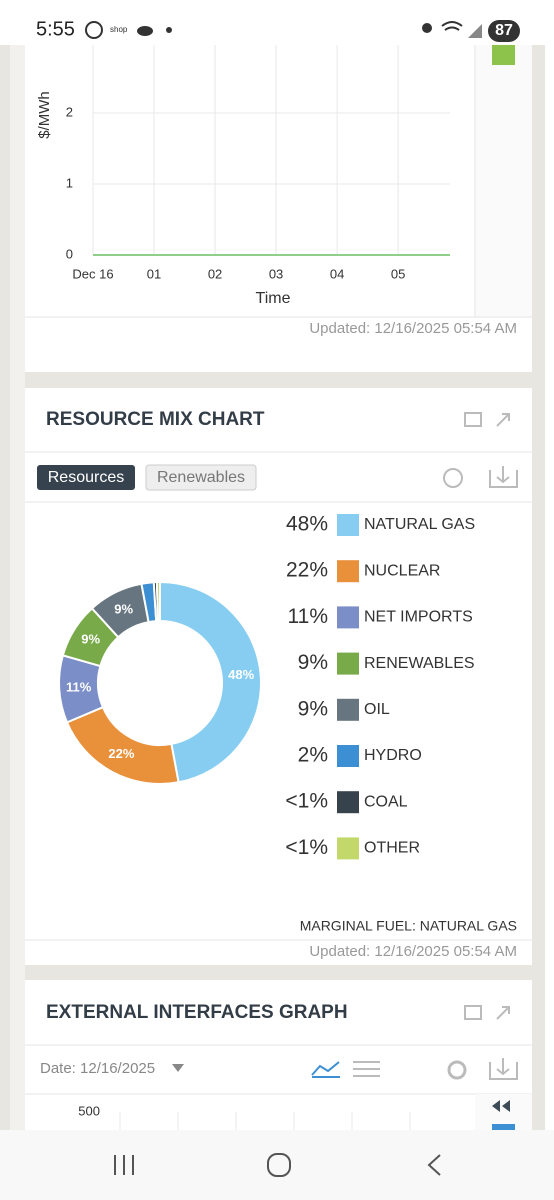  I want to click on y-tick-label: 2, so click(69, 111).